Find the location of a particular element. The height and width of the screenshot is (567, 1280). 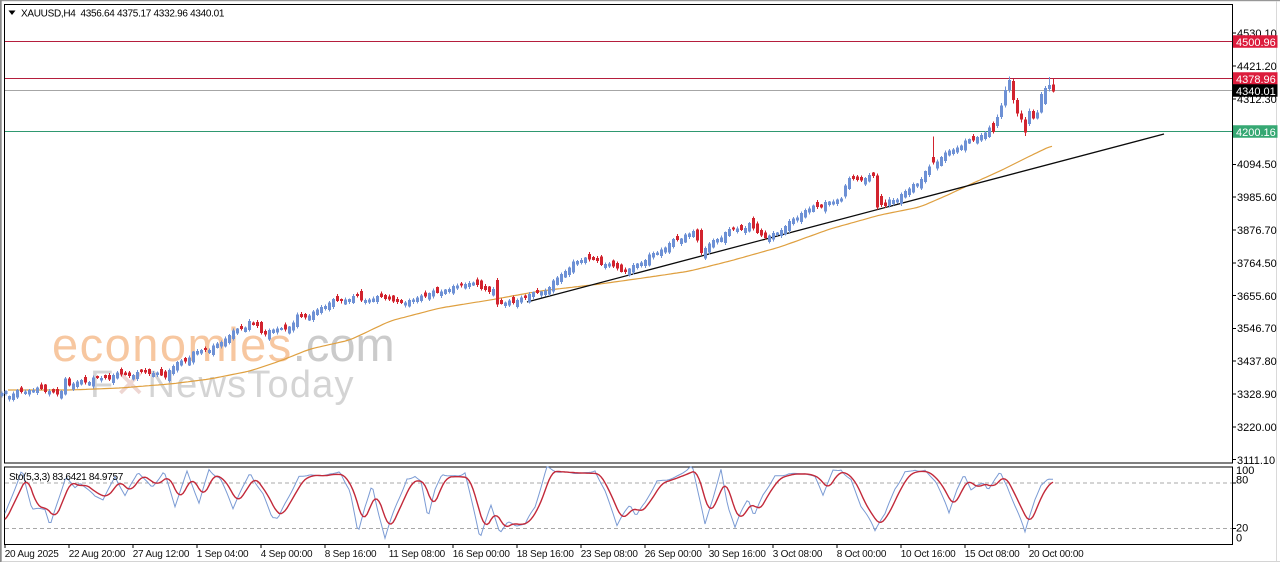

svg-text: 1 Sep 04:00 is located at coordinates (223, 554).